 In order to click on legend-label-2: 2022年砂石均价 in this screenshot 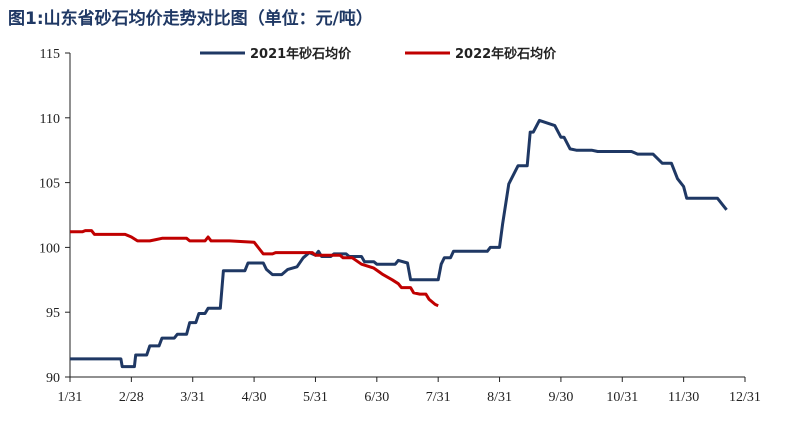, I will do `click(506, 54)`.